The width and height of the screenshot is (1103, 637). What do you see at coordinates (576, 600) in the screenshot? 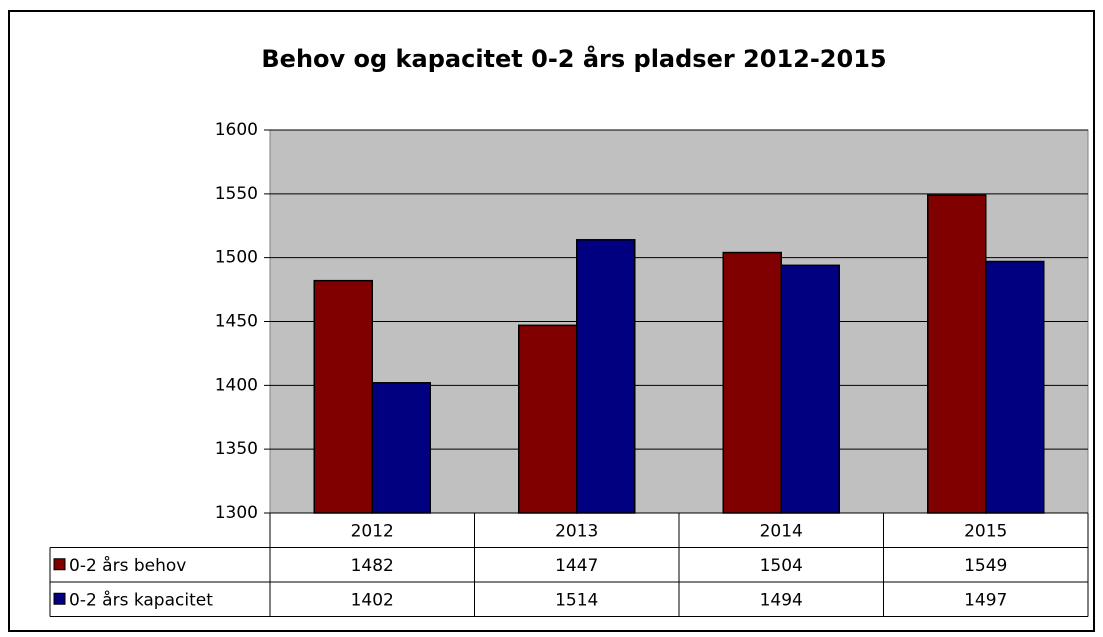
I see `table-value: 1514` at bounding box center [576, 600].